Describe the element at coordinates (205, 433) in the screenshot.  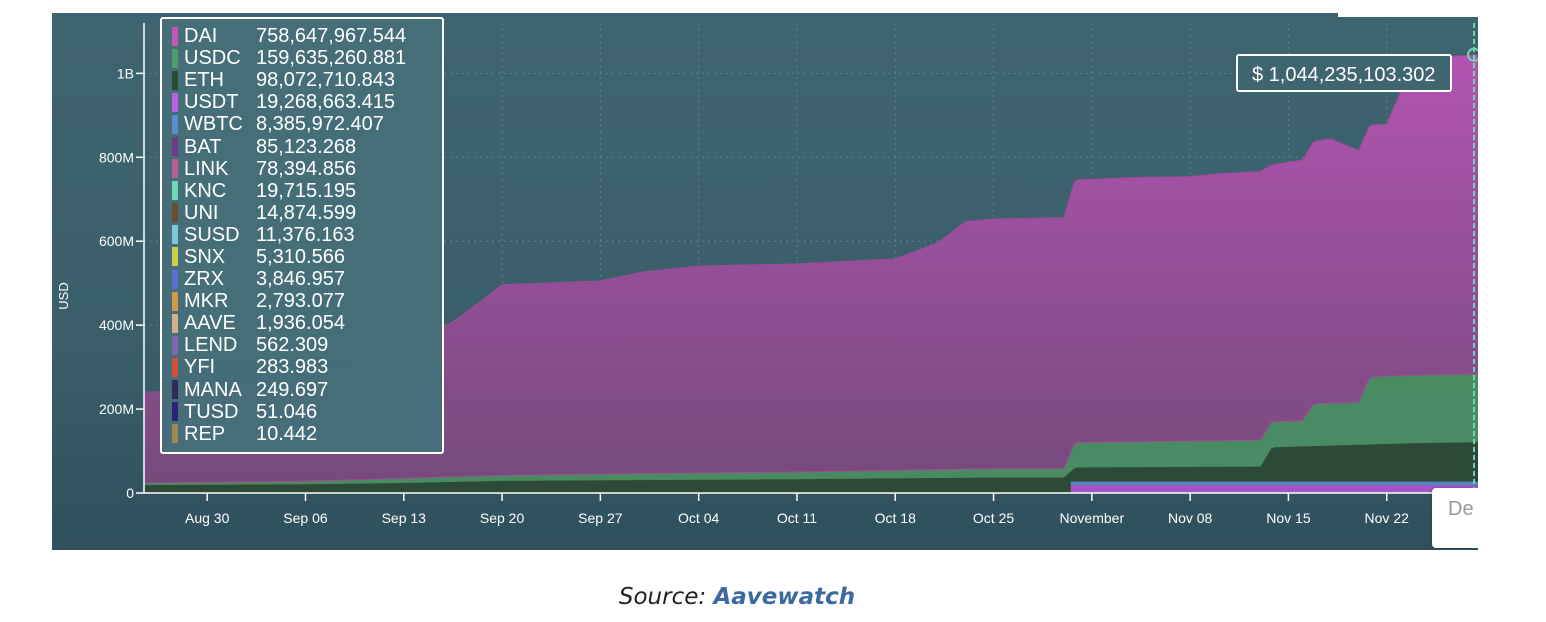
I see `legend-name: REP` at that location.